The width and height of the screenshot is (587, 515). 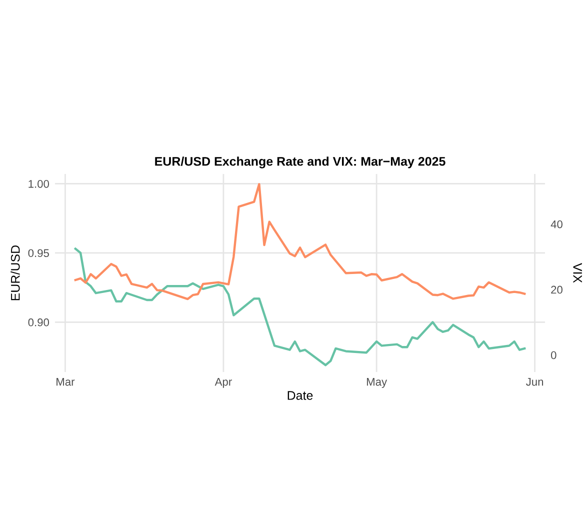 What do you see at coordinates (553, 355) in the screenshot?
I see `y2-tick-label: 0` at bounding box center [553, 355].